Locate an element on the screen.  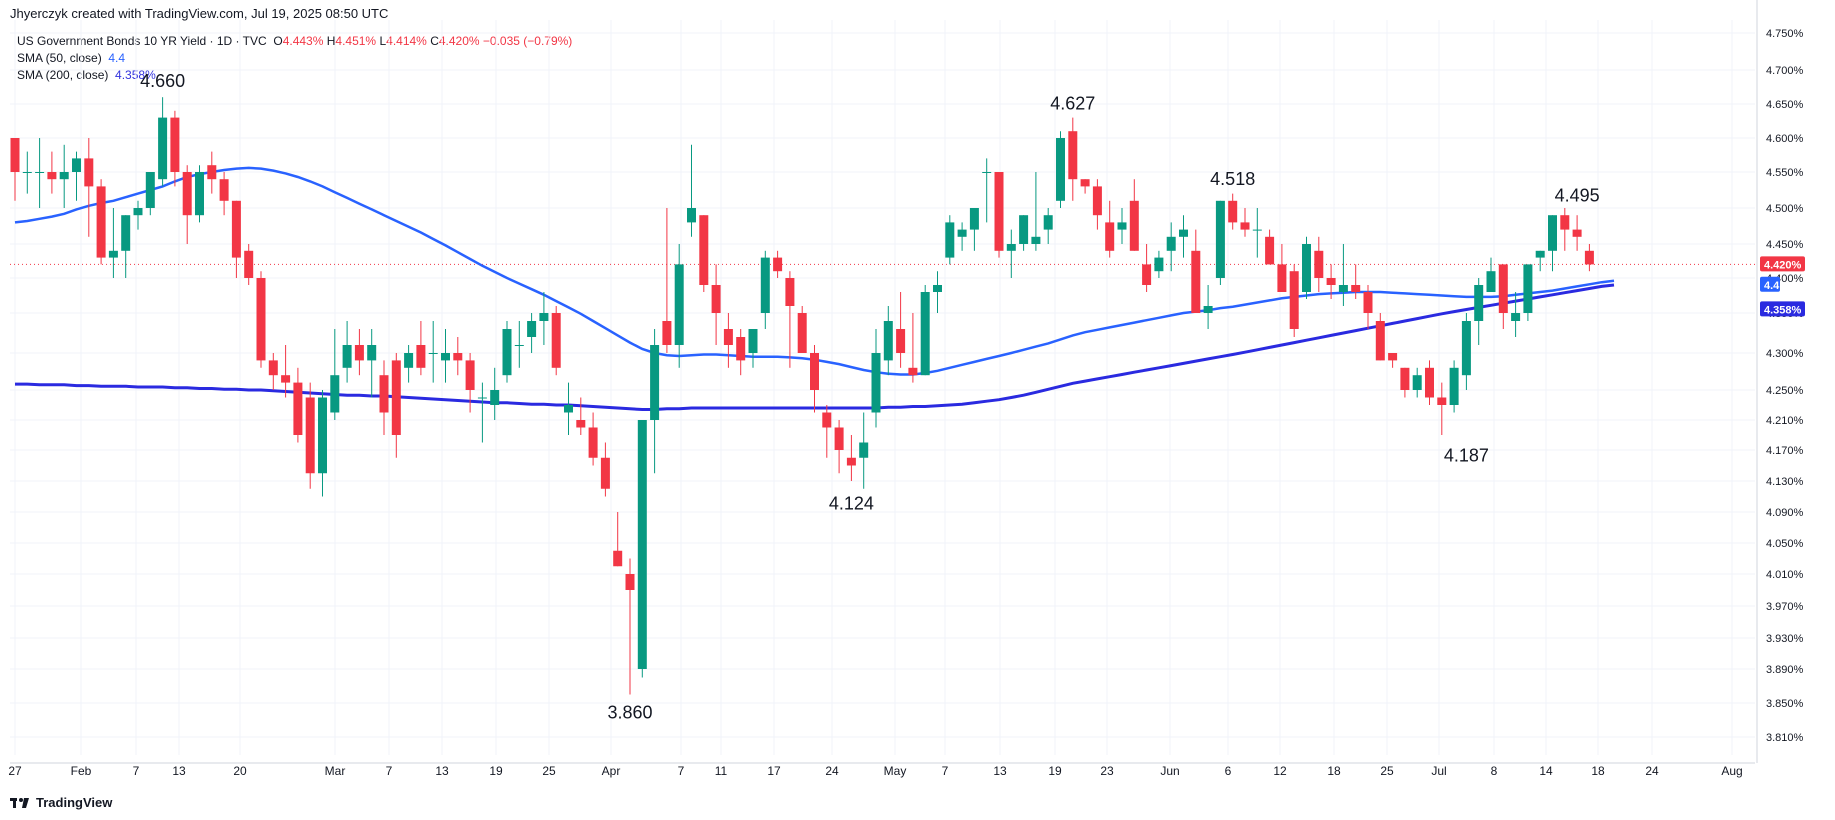
y-tick-label: 4.450% is located at coordinates (1785, 245).